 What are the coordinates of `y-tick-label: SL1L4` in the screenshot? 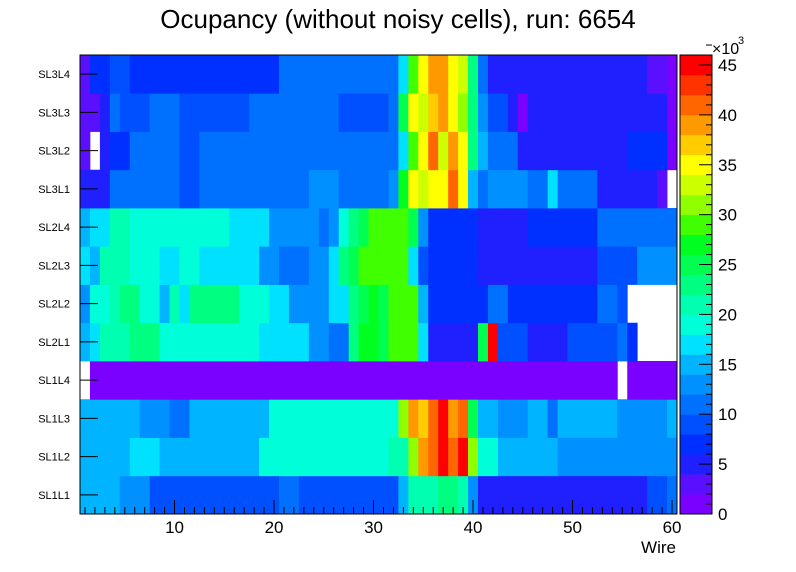 It's located at (54, 381).